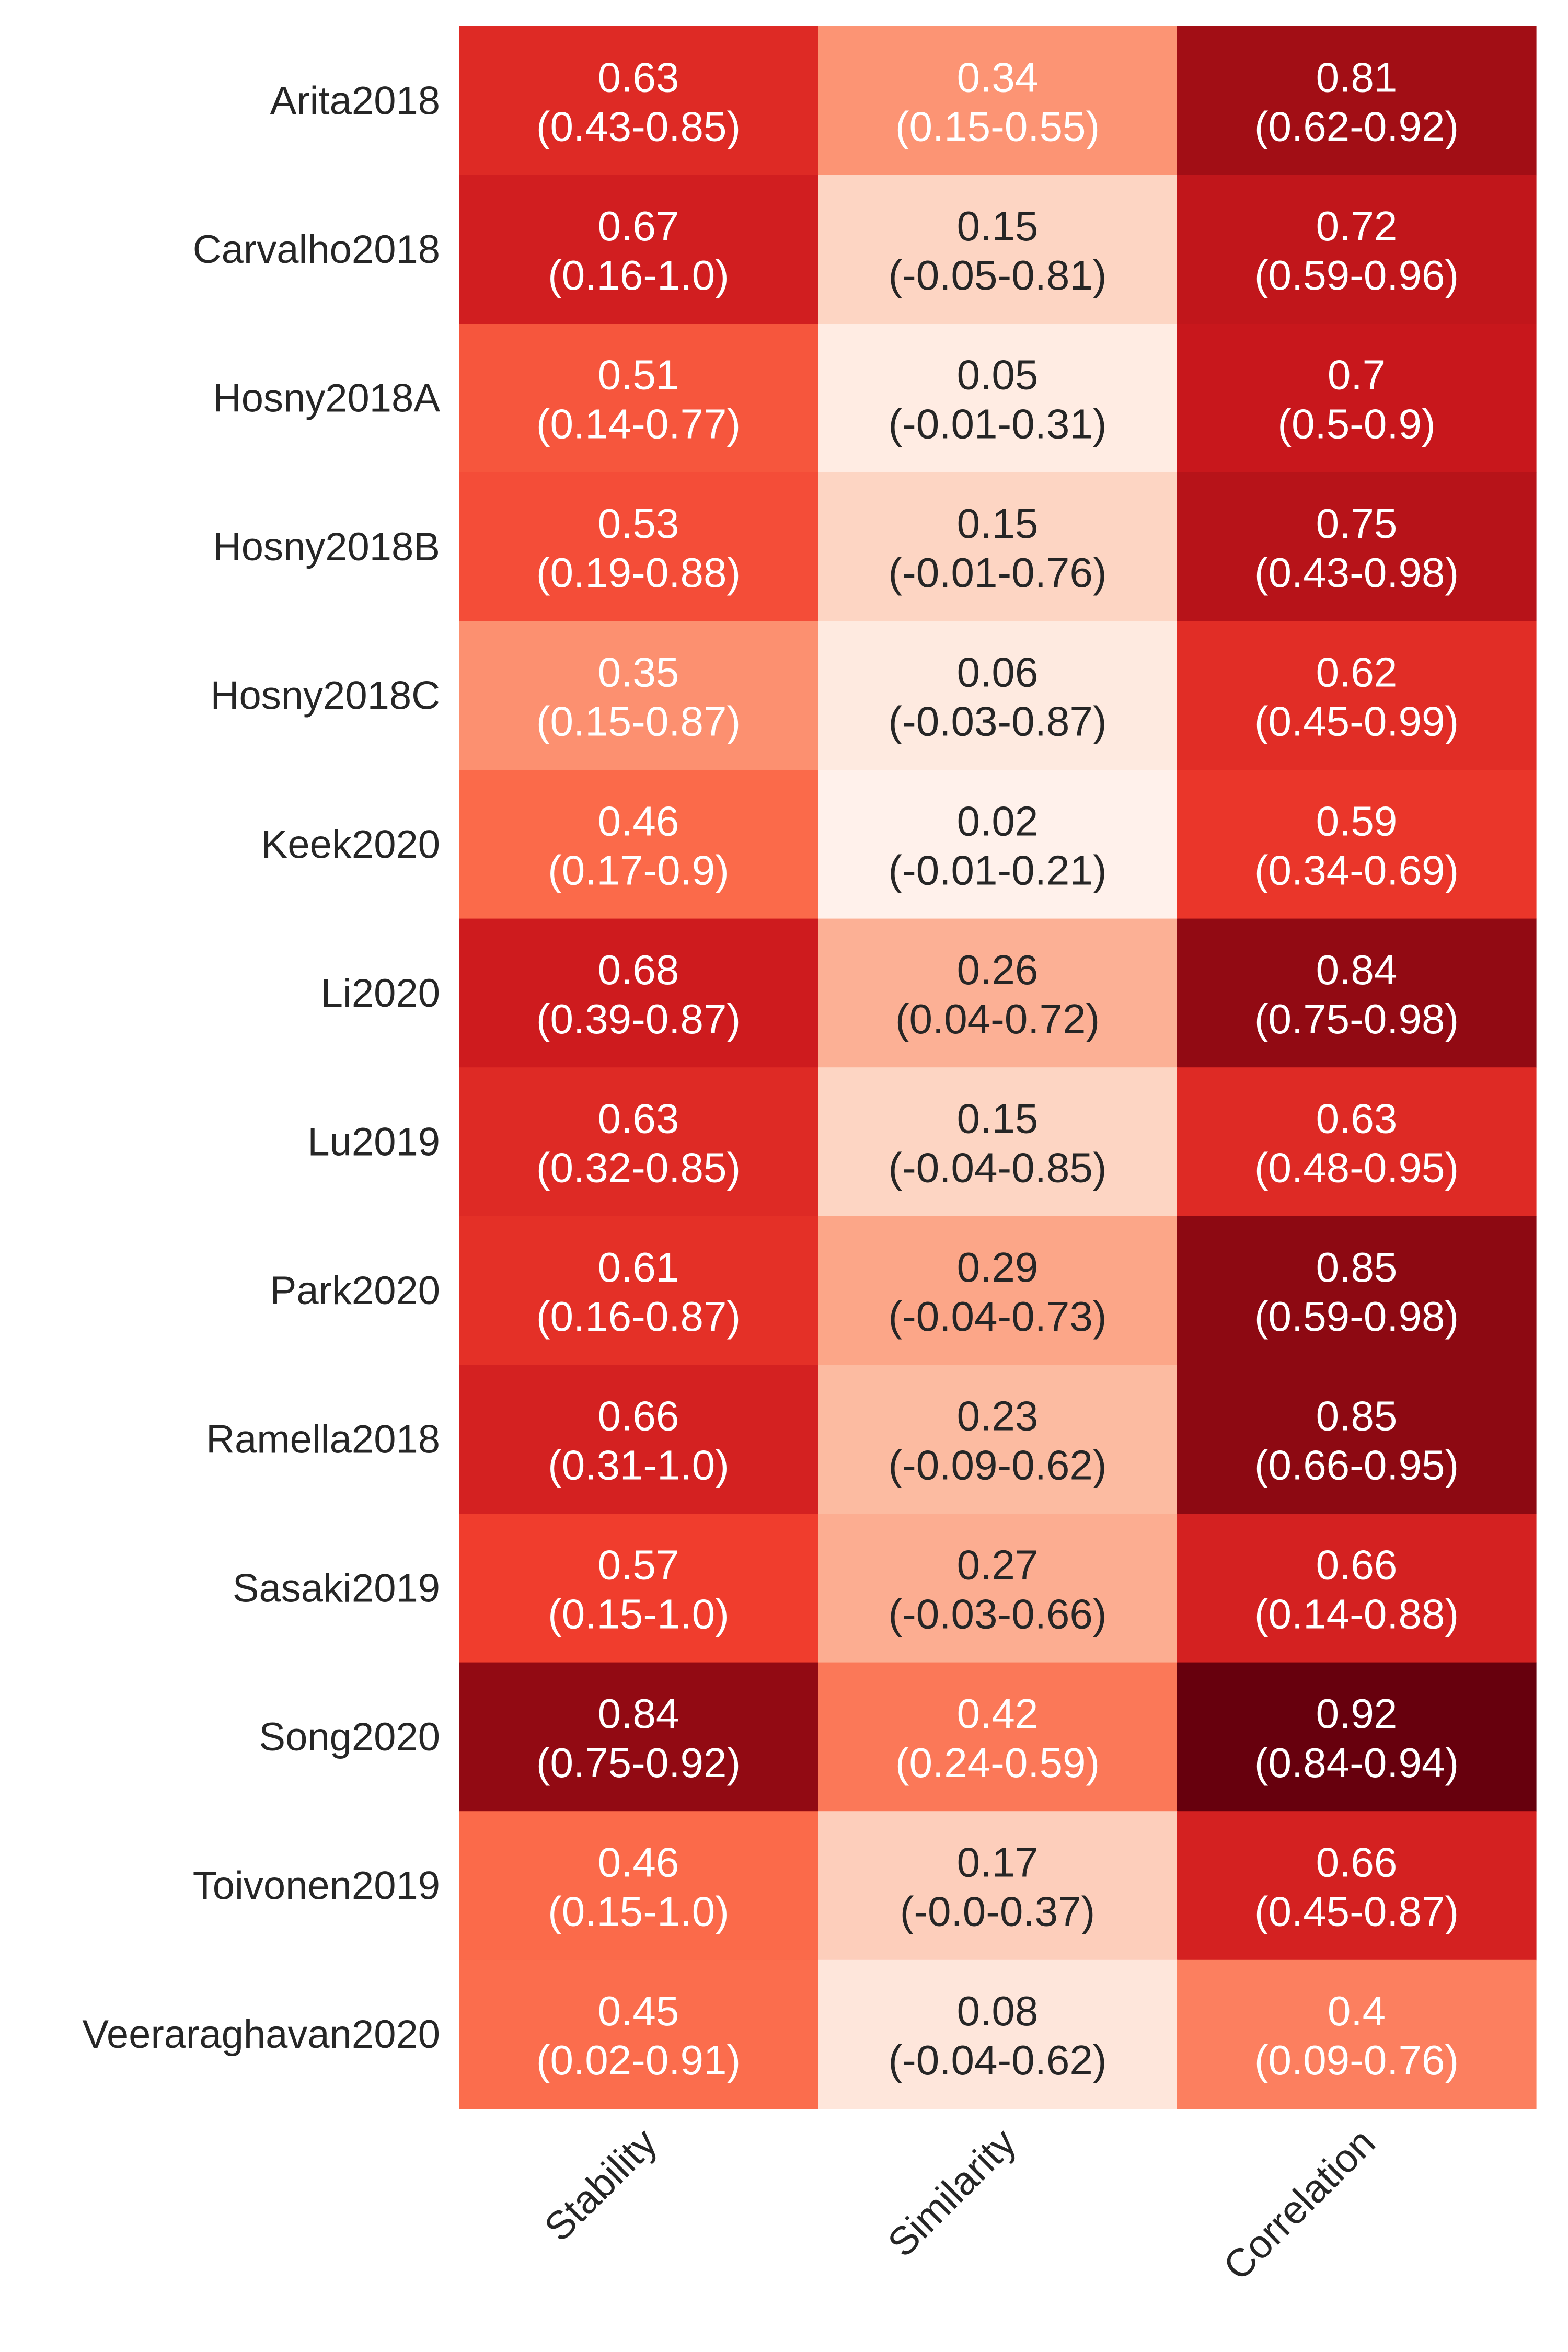  I want to click on cell-value-label: 0.62, so click(1357, 672).